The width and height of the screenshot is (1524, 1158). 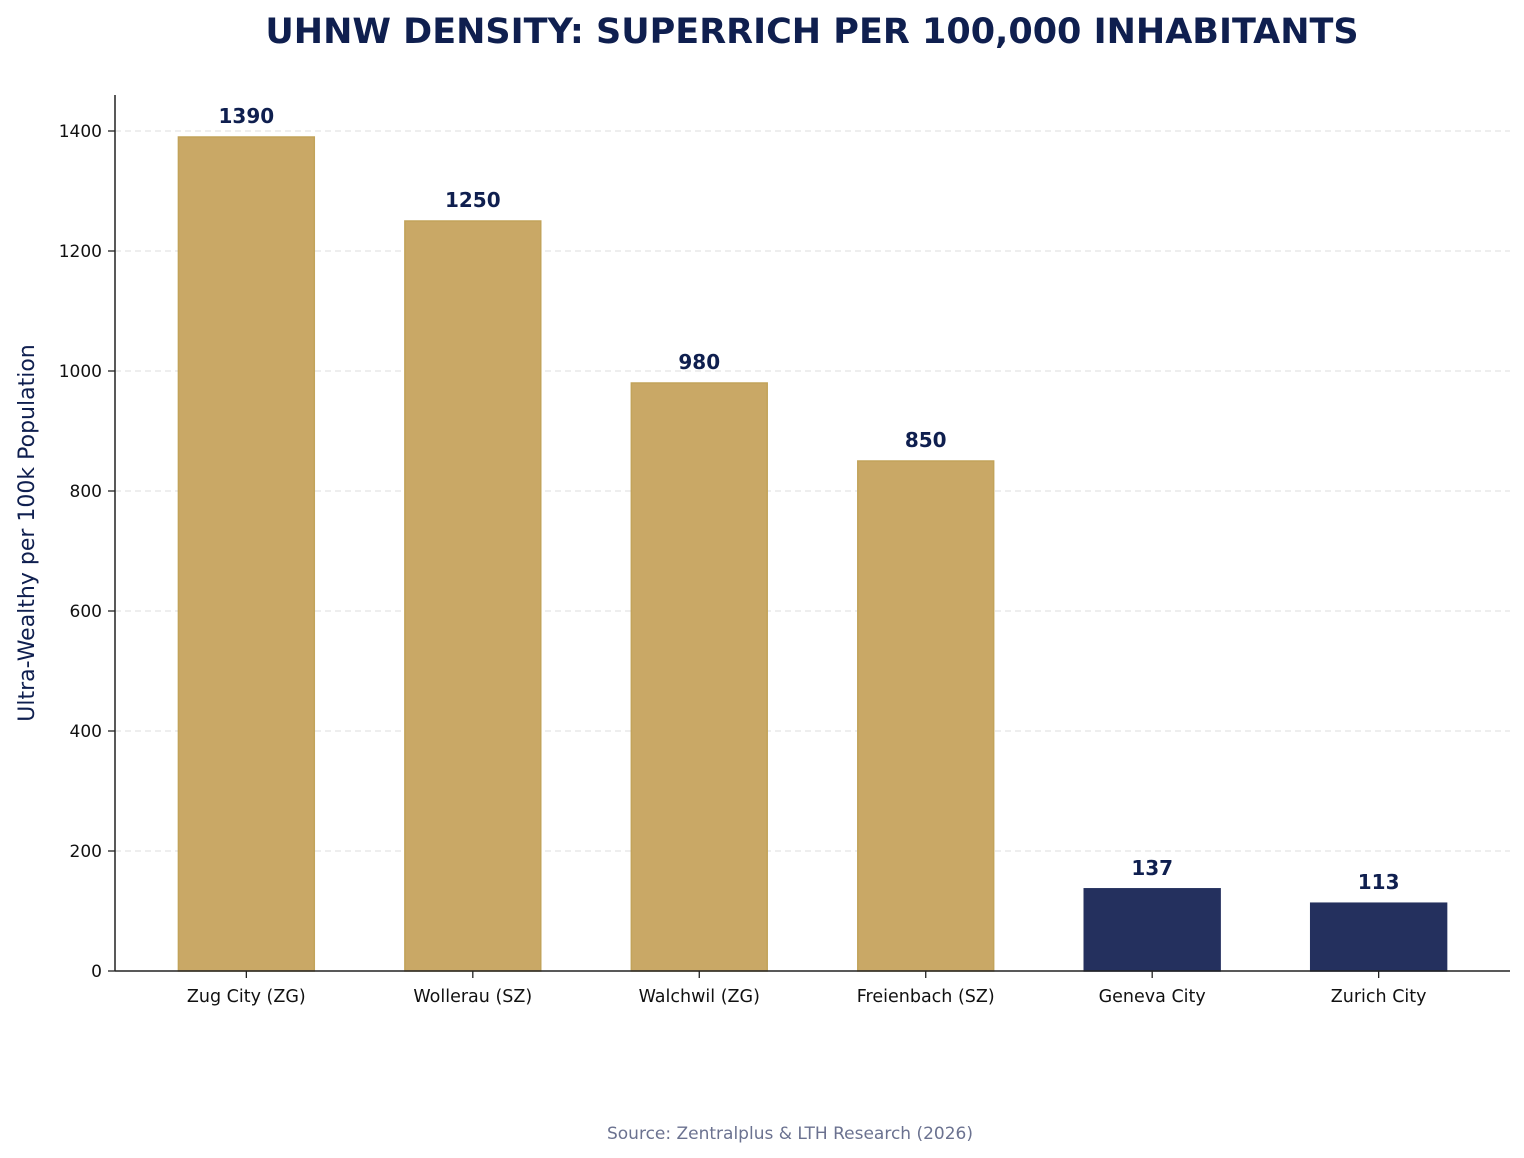 What do you see at coordinates (926, 440) in the screenshot?
I see `data-label: 850` at bounding box center [926, 440].